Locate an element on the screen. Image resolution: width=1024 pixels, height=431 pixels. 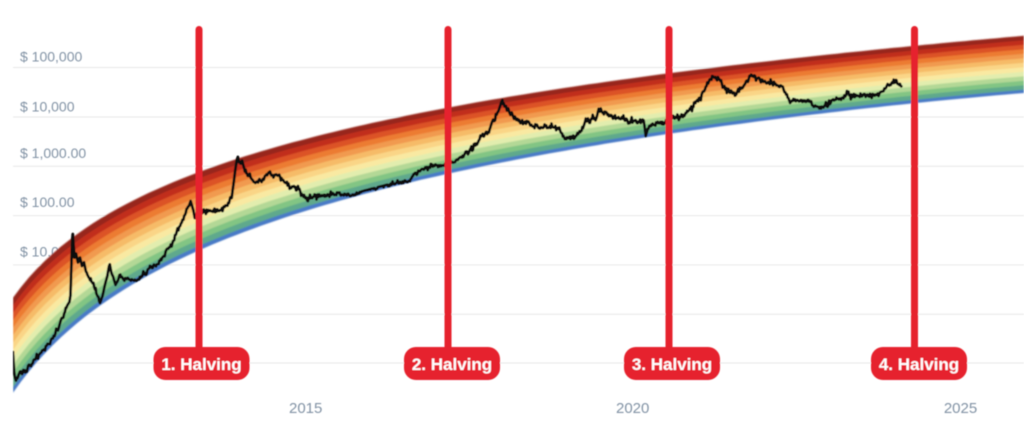
svg-text: 1. Halving is located at coordinates (201, 364).